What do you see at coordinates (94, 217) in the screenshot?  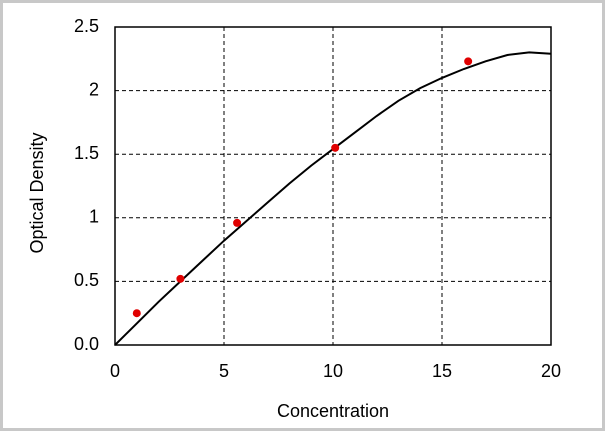 I see `y-tick-label: 1` at bounding box center [94, 217].